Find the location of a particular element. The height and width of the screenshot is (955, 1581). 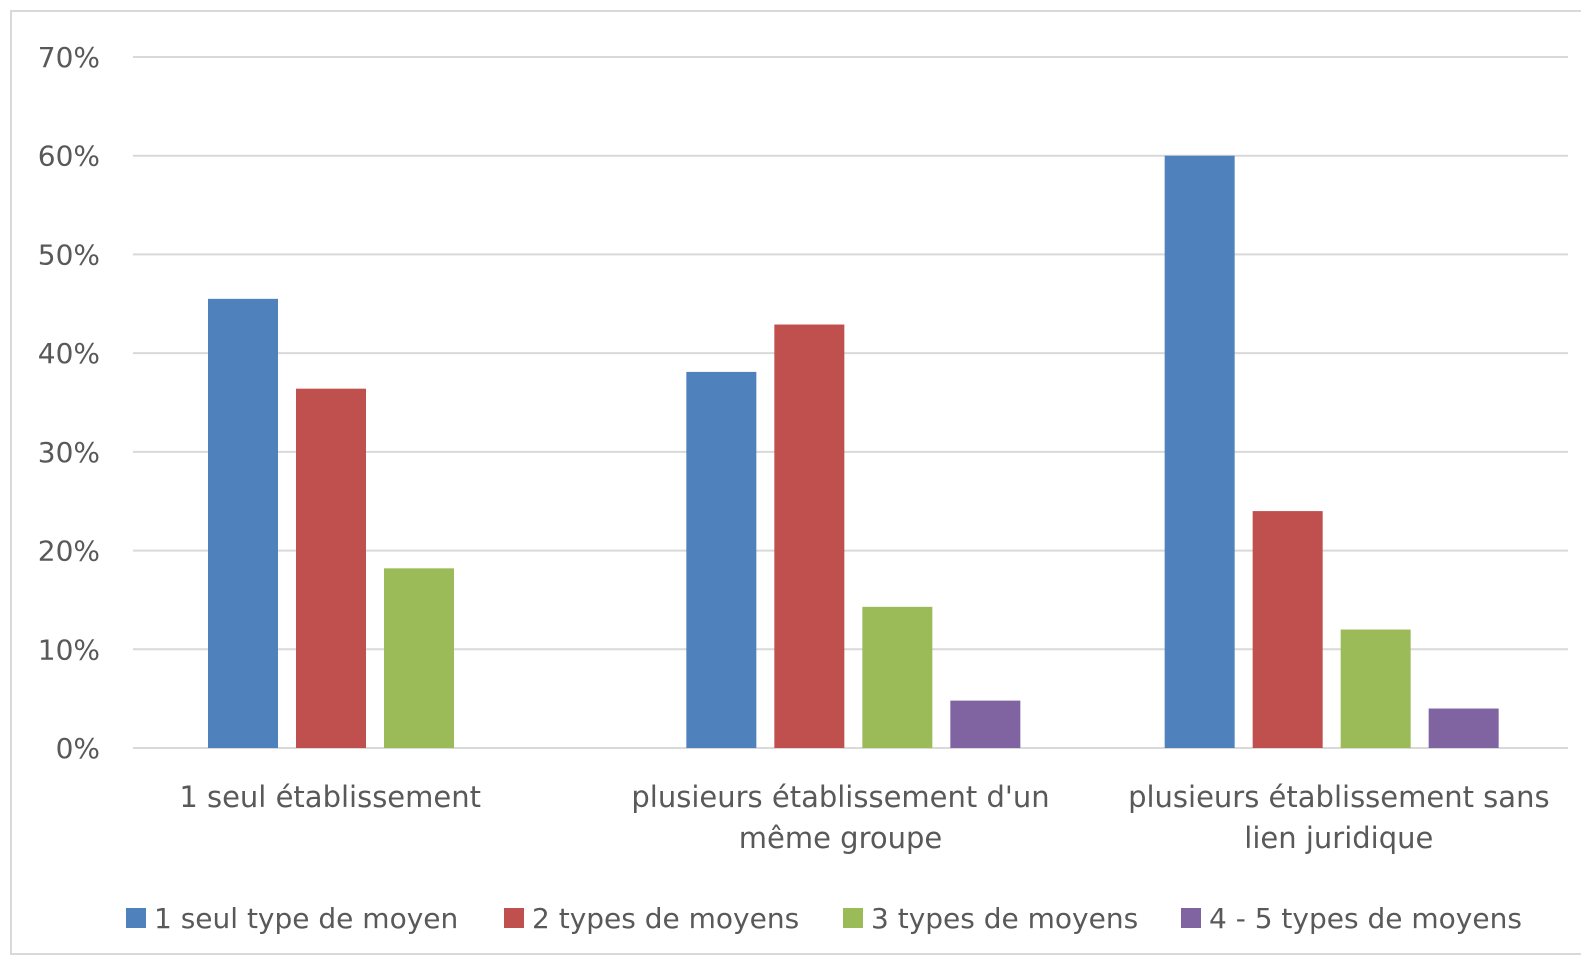

legend-label: 2 types de moyens is located at coordinates (665, 918).